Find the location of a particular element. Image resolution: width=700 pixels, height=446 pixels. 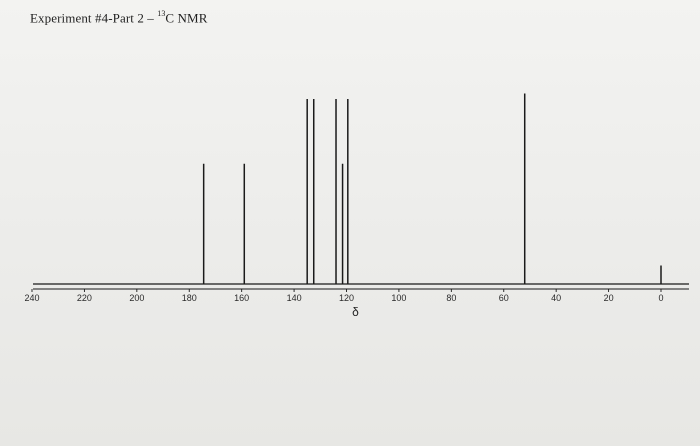

x-tick-label: 180 is located at coordinates (189, 298).